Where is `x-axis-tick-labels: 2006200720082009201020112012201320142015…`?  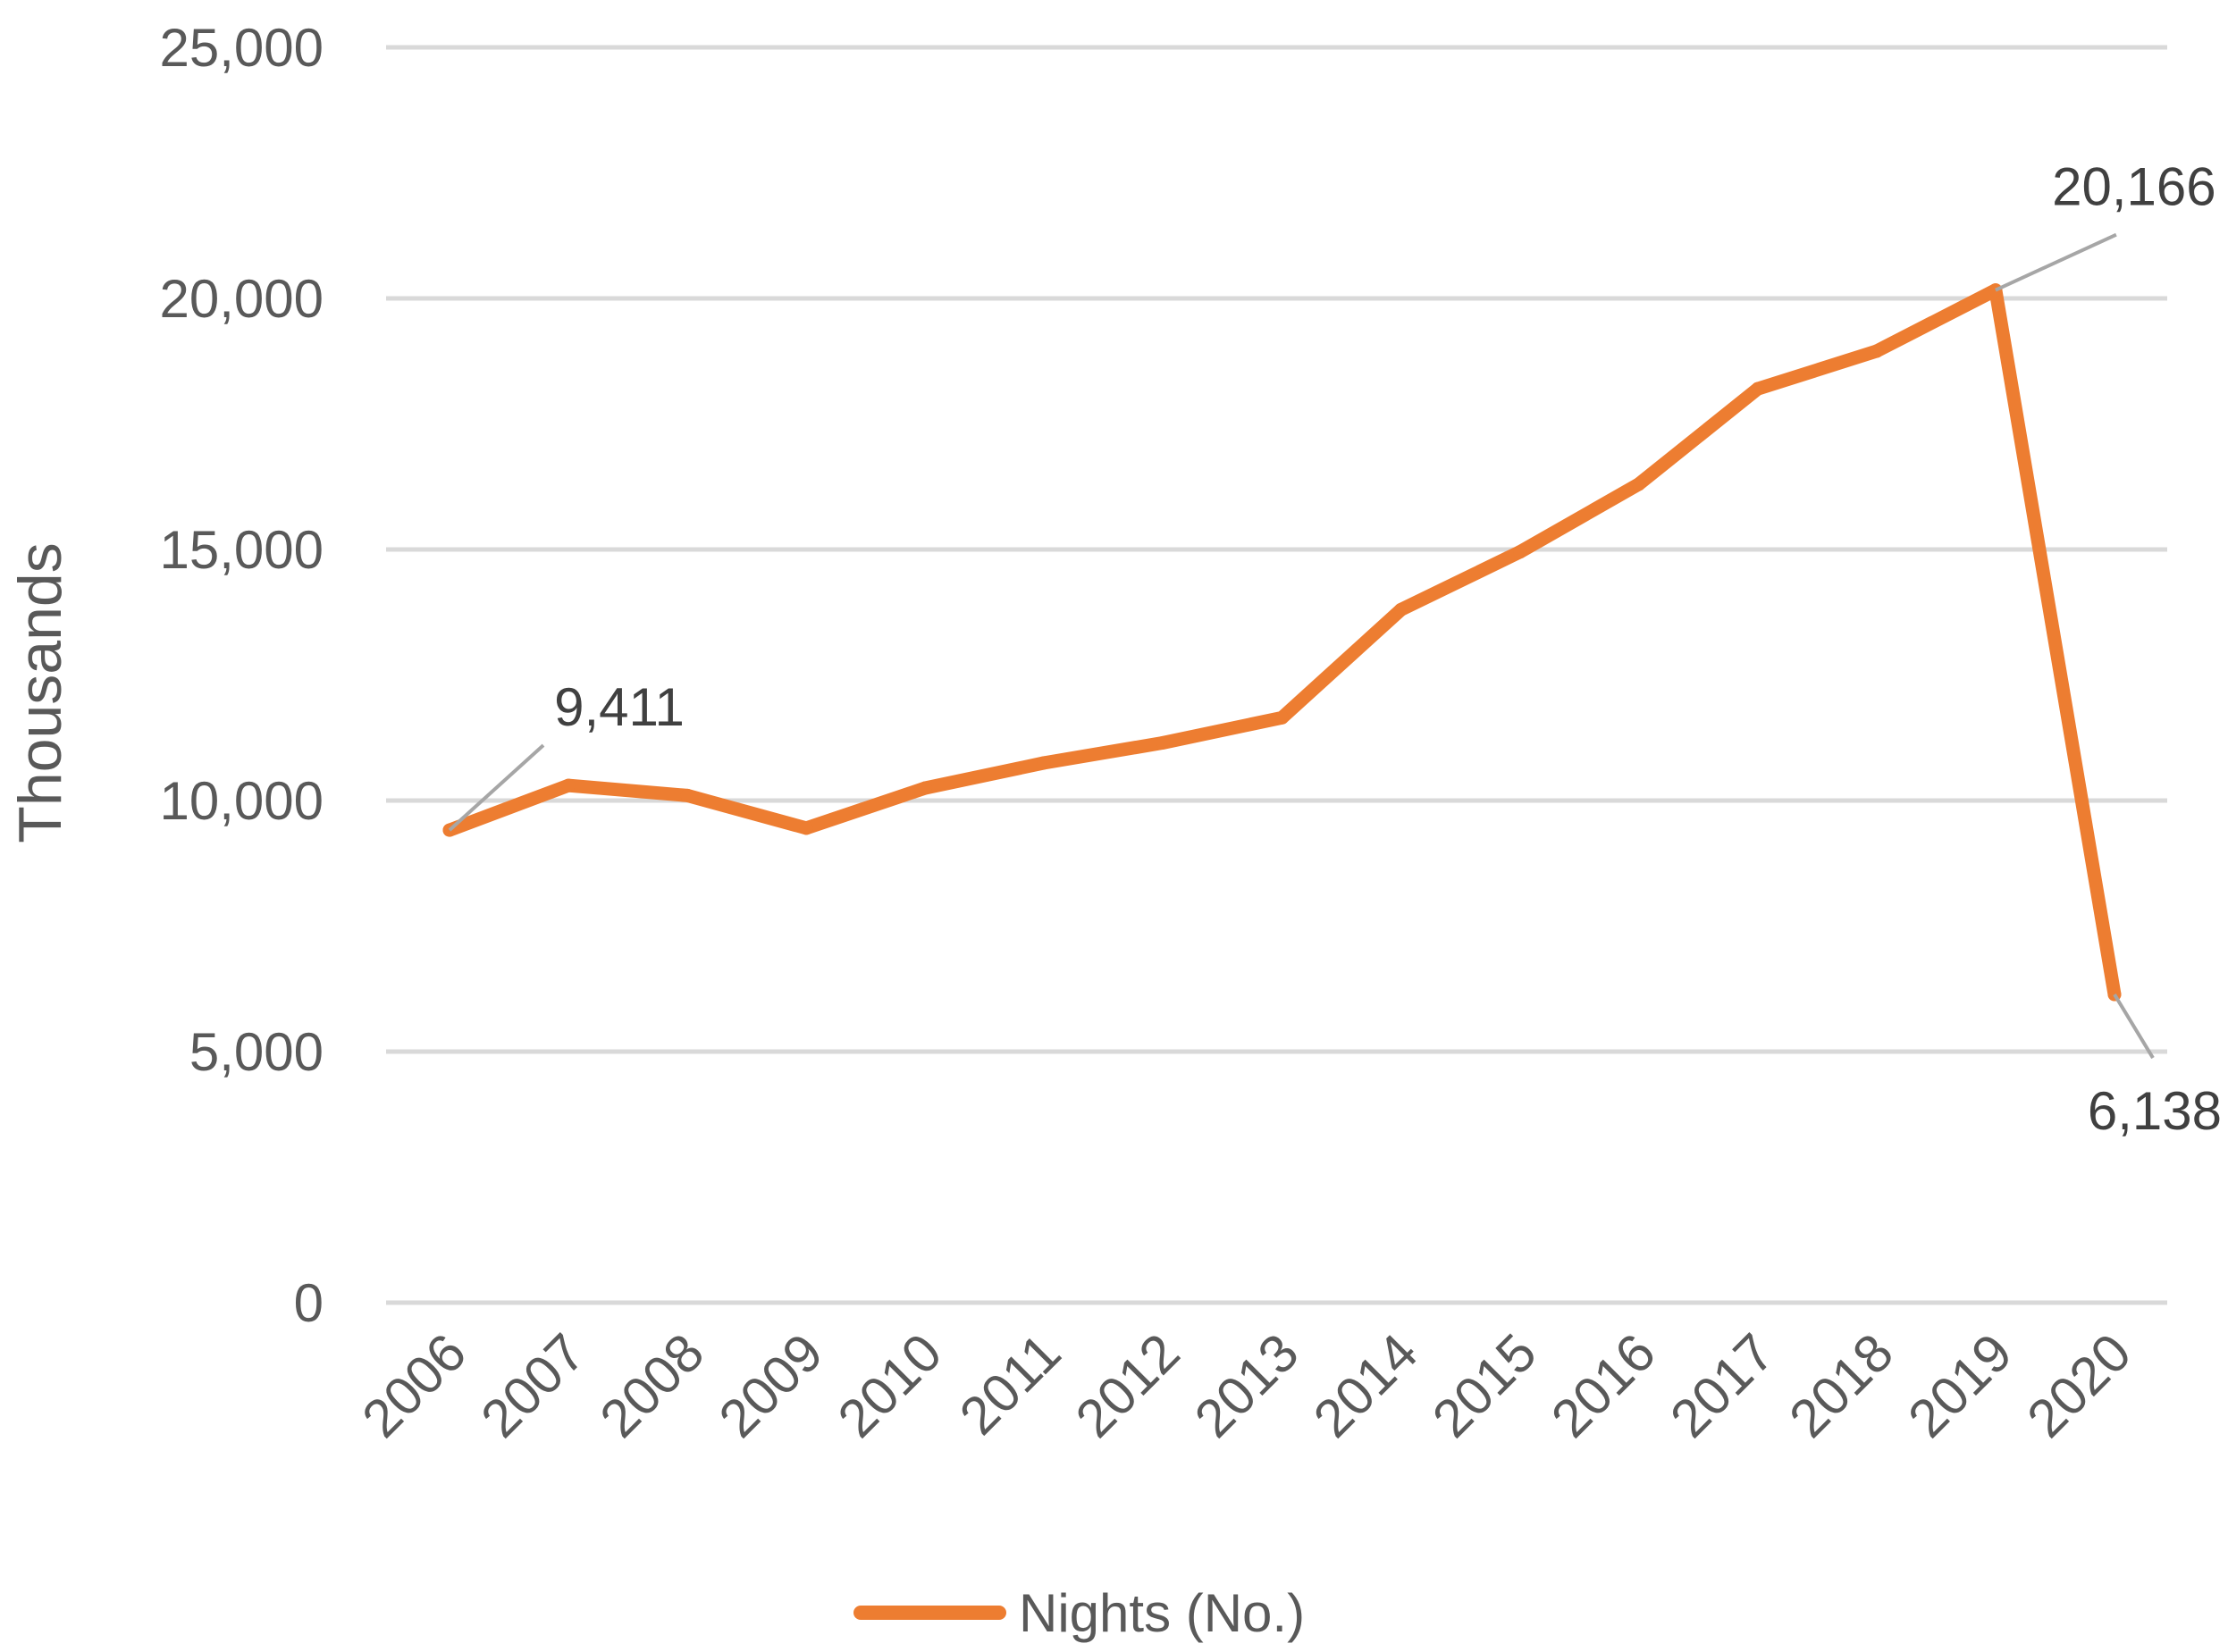 x-axis-tick-labels: 2006200720082009201020112012201320142015… is located at coordinates (1246, 1385).